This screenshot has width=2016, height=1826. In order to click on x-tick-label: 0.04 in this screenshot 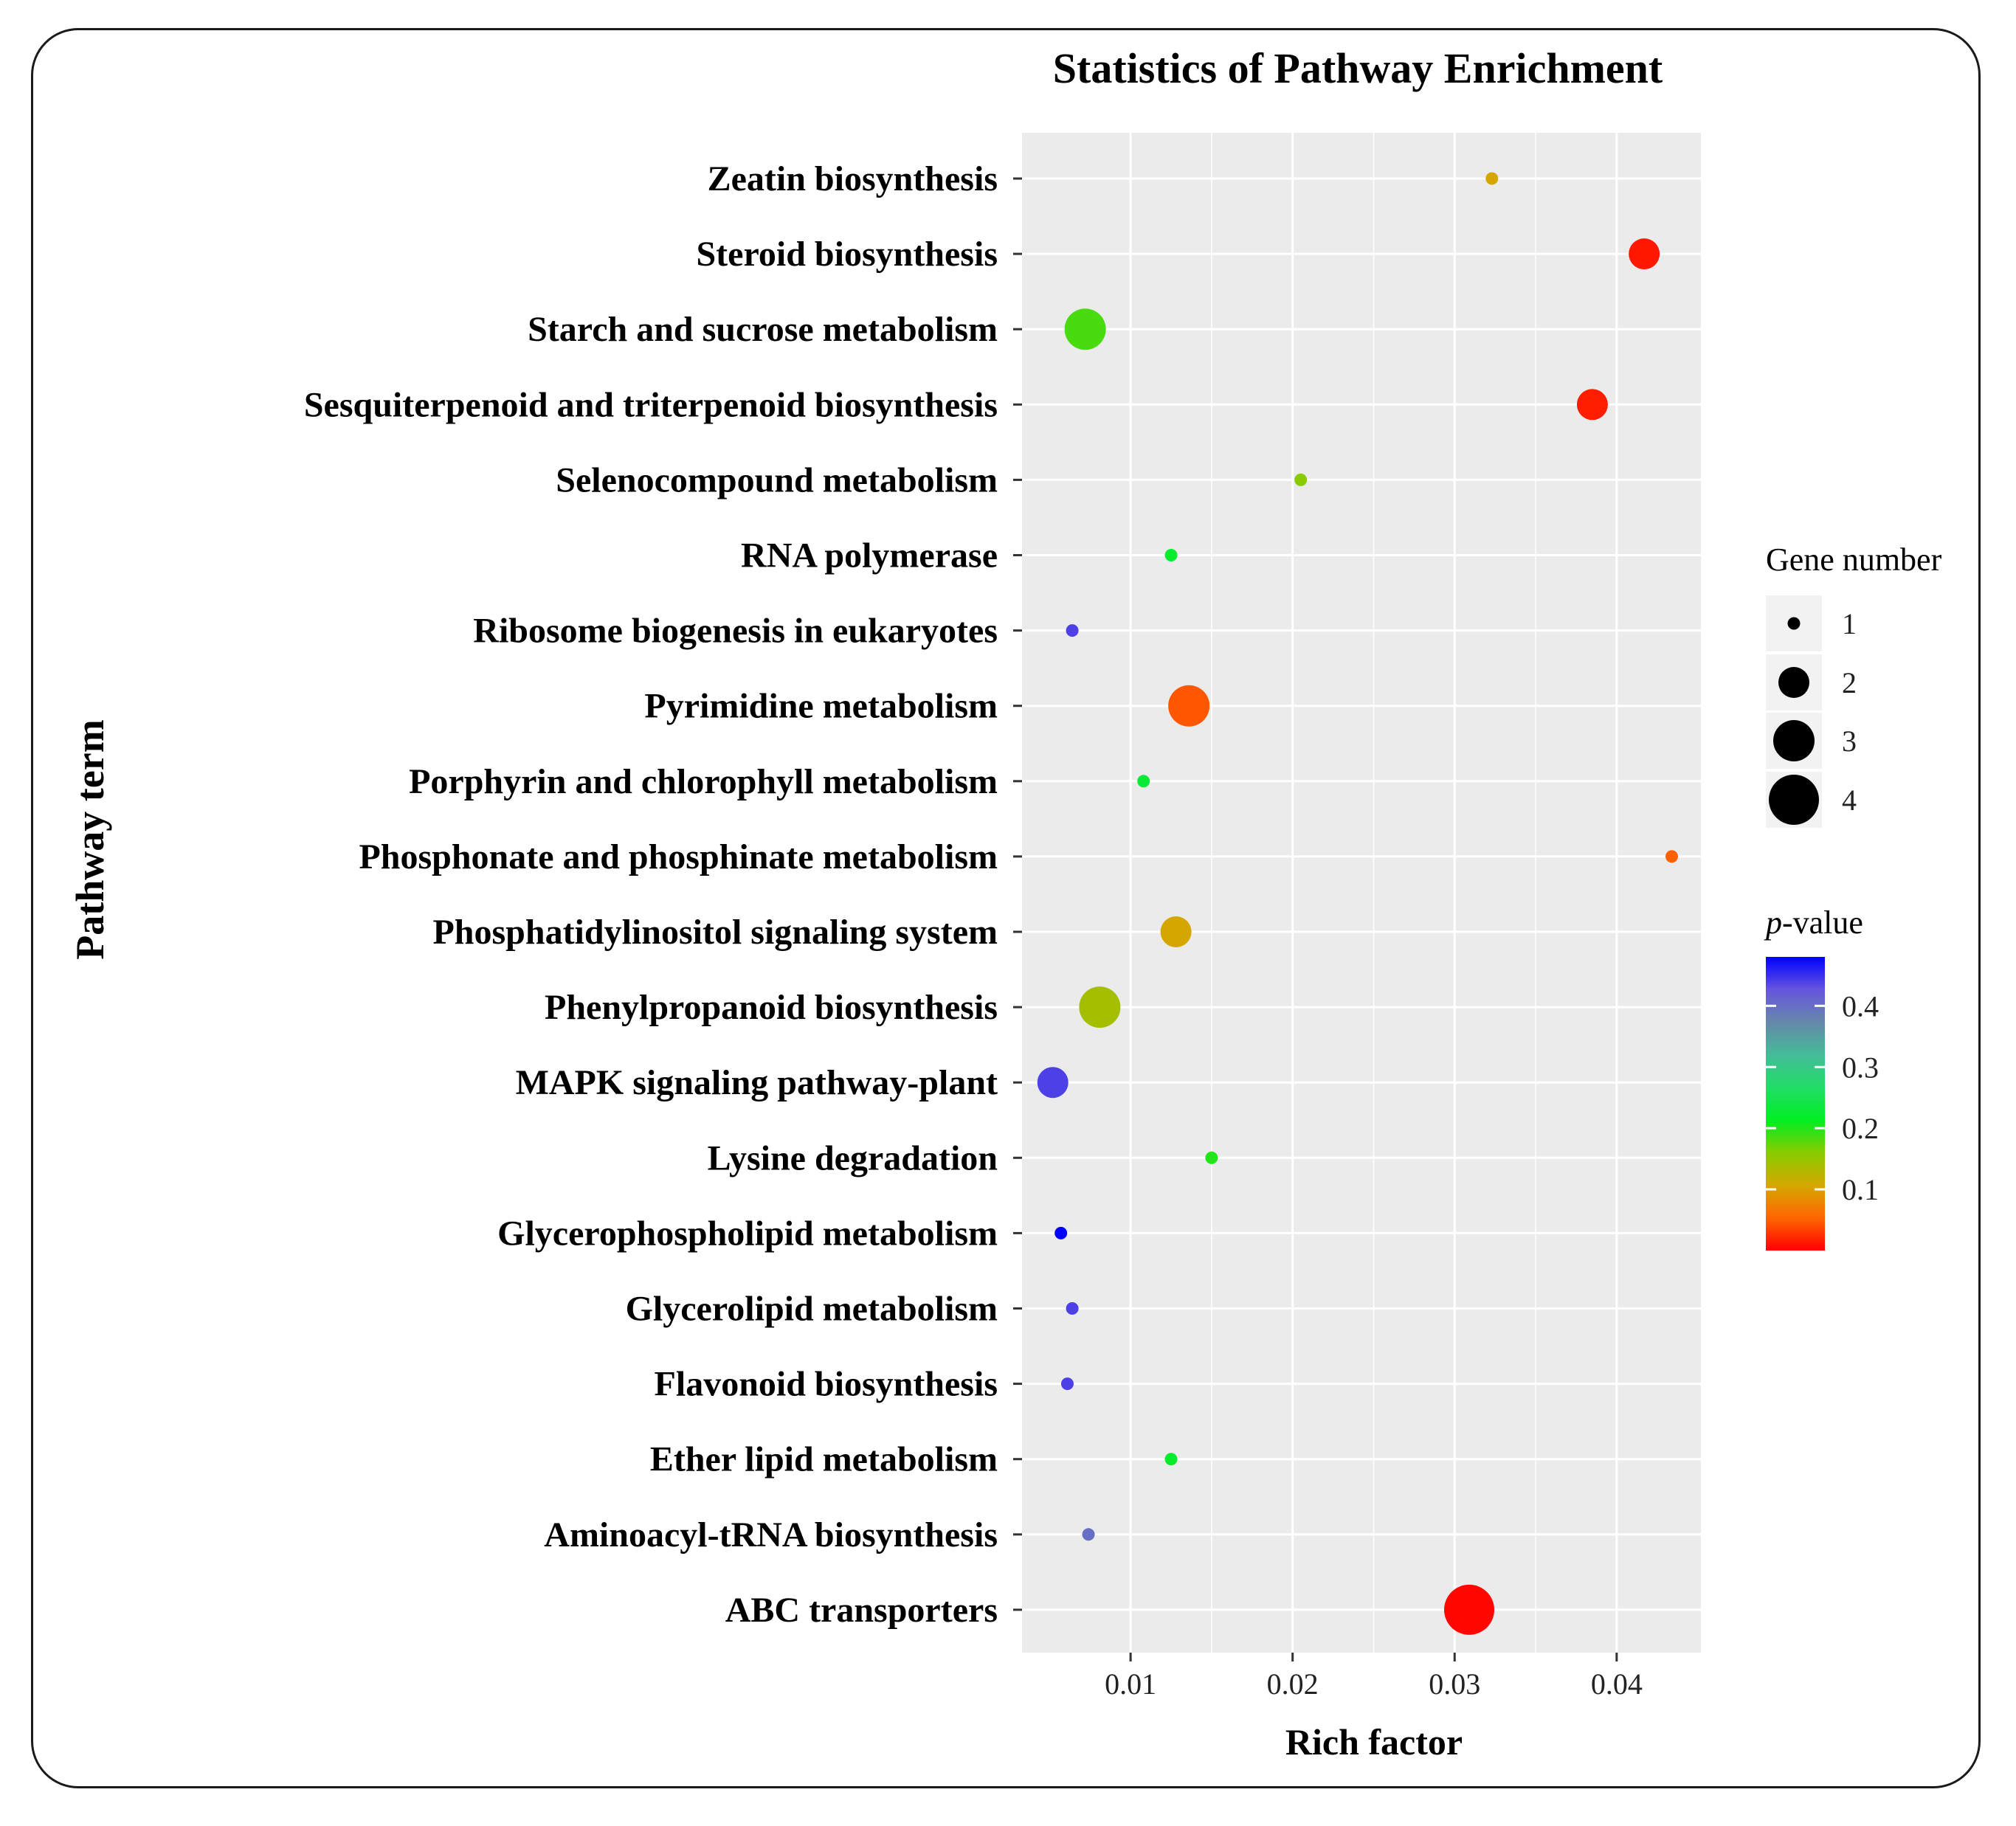, I will do `click(1617, 1684)`.